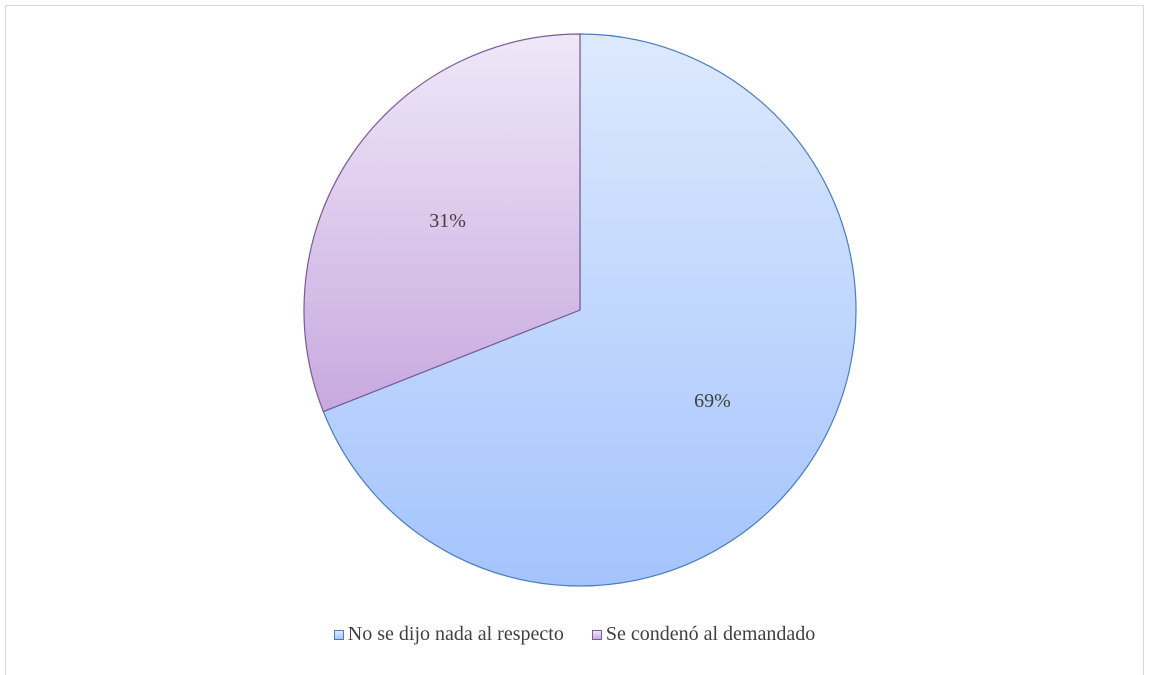 The image size is (1149, 675). I want to click on pie-slice-se-condeno-al-demandado, so click(442, 223).